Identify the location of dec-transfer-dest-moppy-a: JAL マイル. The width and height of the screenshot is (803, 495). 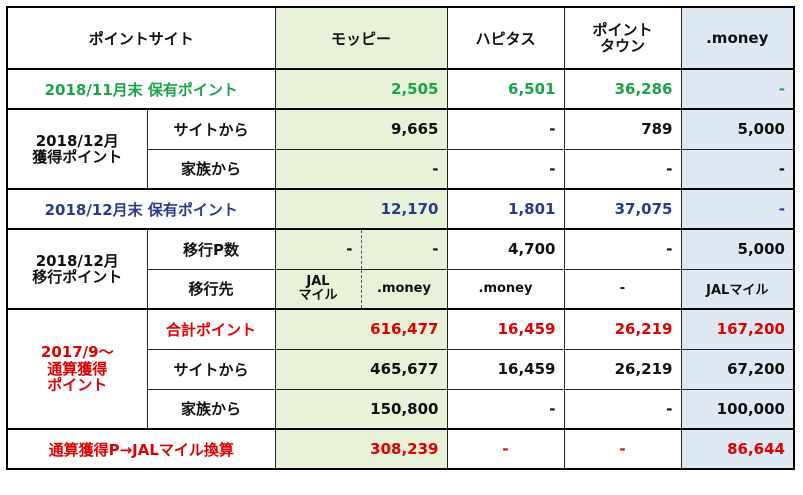
(318, 289).